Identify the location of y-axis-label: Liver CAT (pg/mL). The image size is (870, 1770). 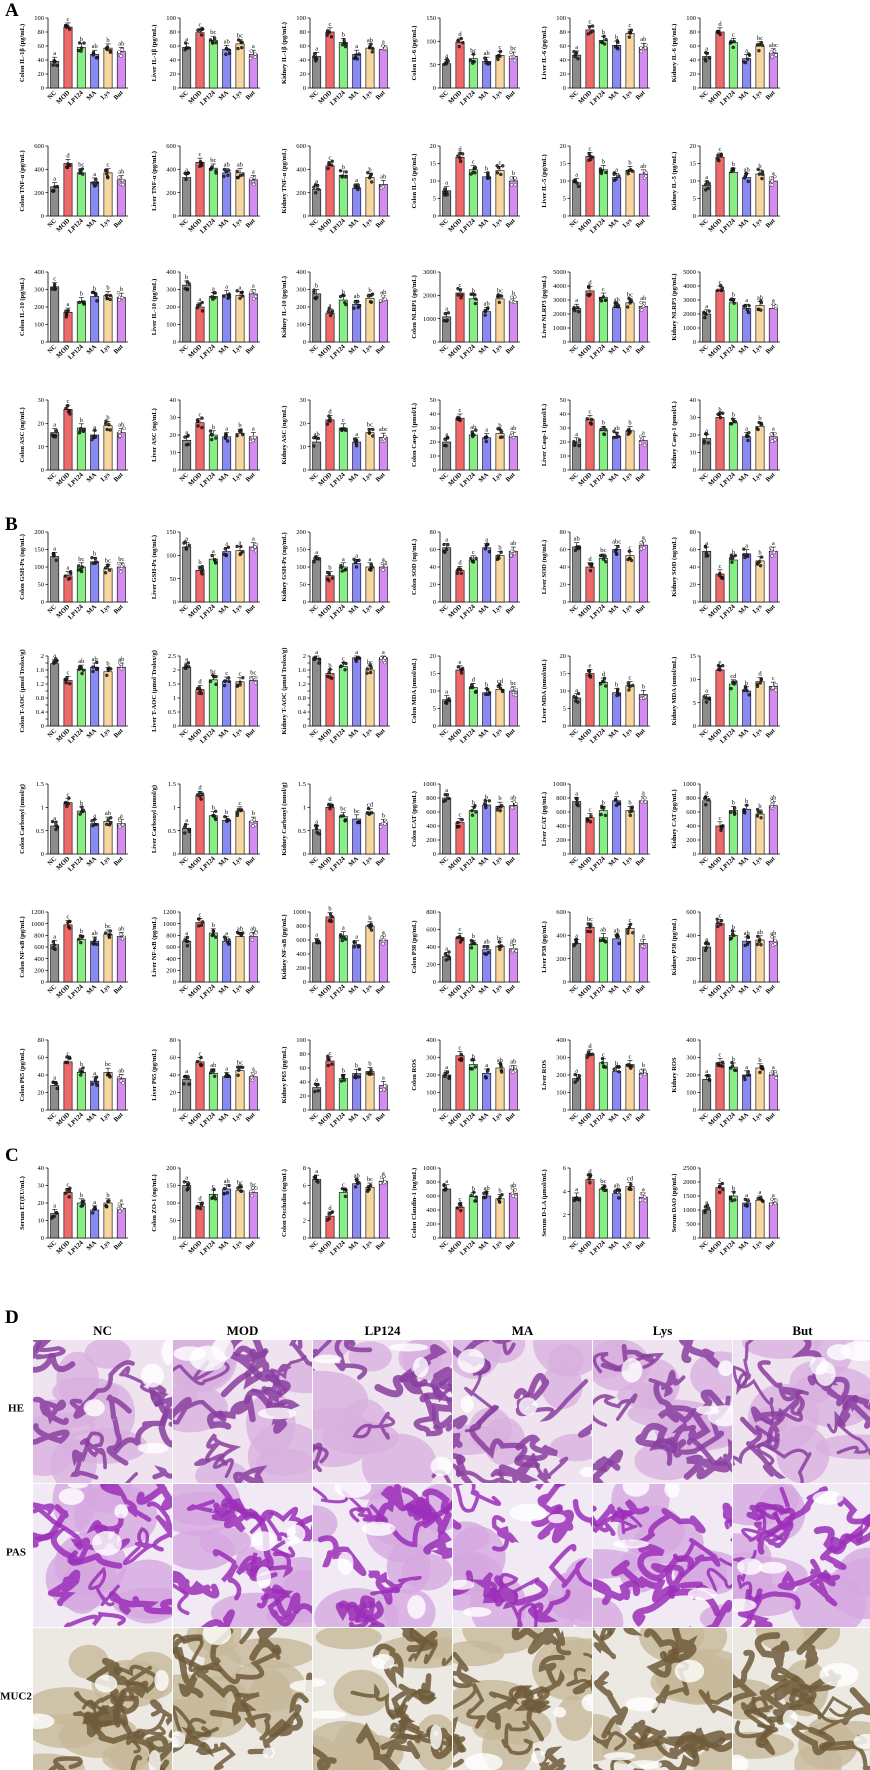
(544, 819).